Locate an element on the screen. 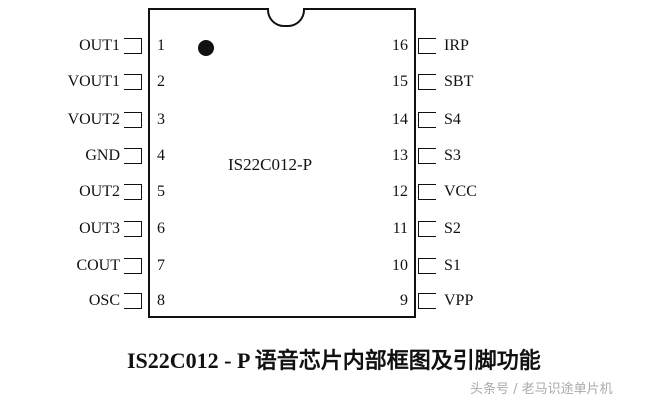 This screenshot has height=401, width=645. pin-number: 2 is located at coordinates (161, 81).